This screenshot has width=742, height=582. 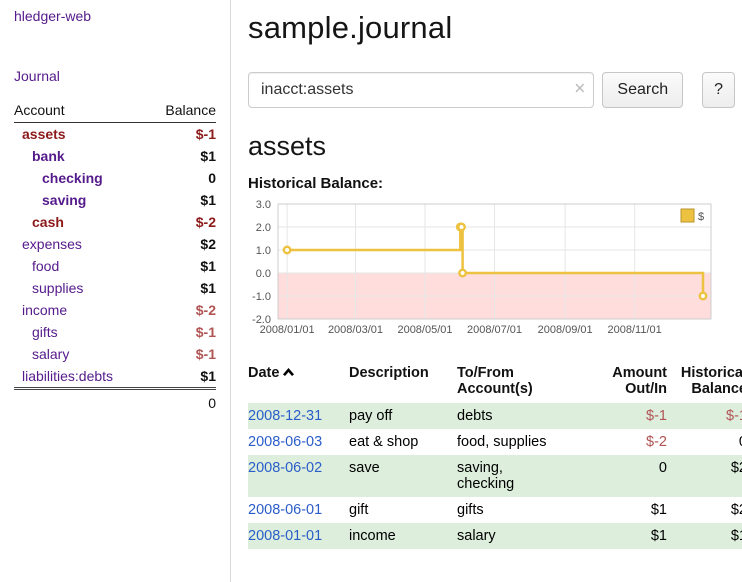 What do you see at coordinates (298, 383) in the screenshot?
I see `register-header-date: Date` at bounding box center [298, 383].